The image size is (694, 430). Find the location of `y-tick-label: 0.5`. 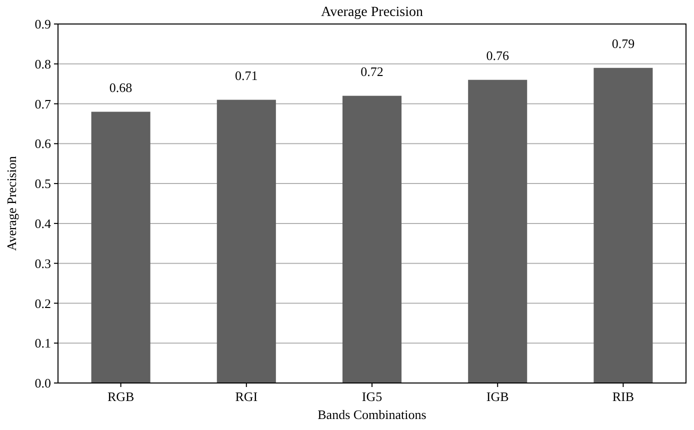

y-tick-label: 0.5 is located at coordinates (42, 184).